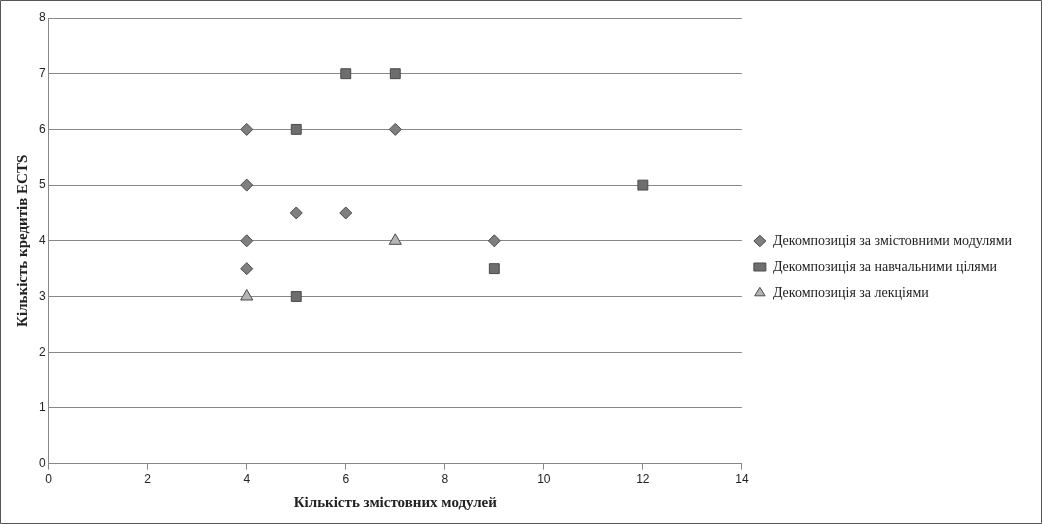 This screenshot has height=524, width=1042. What do you see at coordinates (148, 479) in the screenshot?
I see `x-tick-label: 2` at bounding box center [148, 479].